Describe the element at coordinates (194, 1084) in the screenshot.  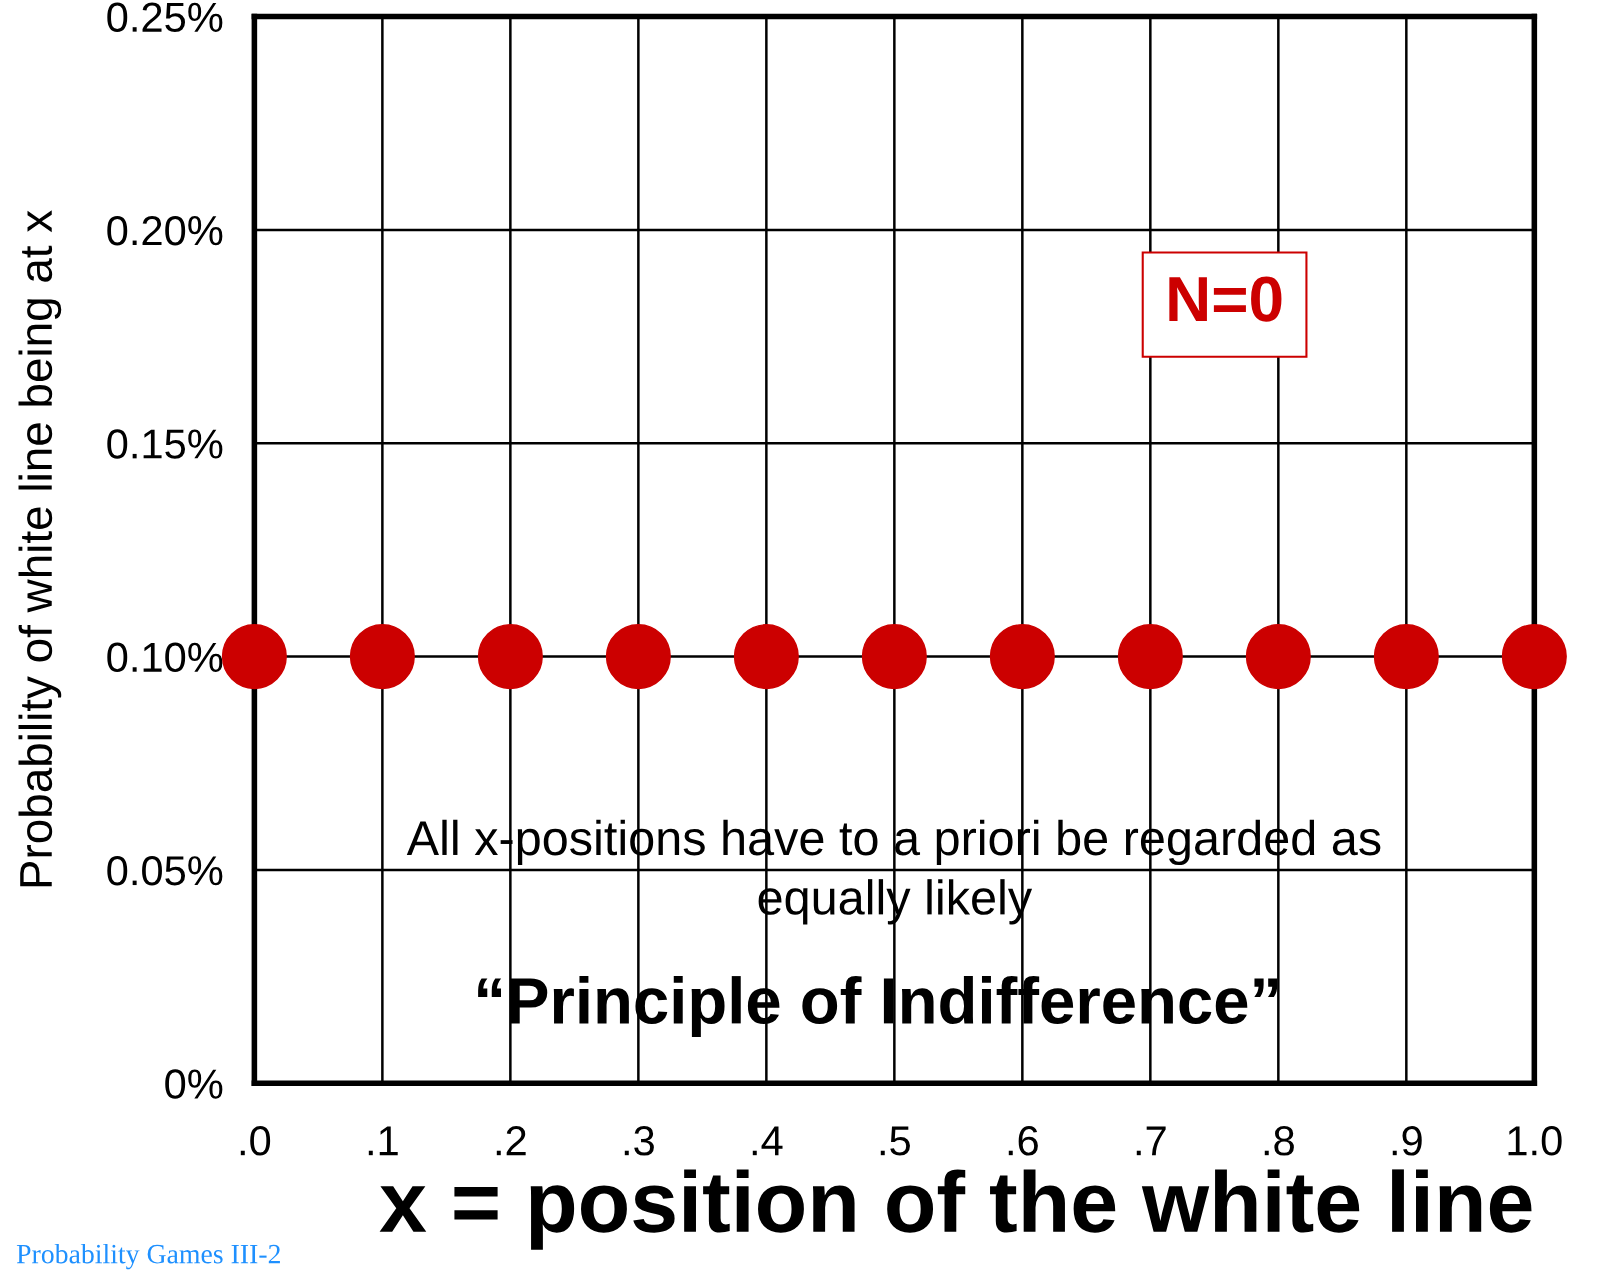
I see `y-tick-label: 0%` at that location.